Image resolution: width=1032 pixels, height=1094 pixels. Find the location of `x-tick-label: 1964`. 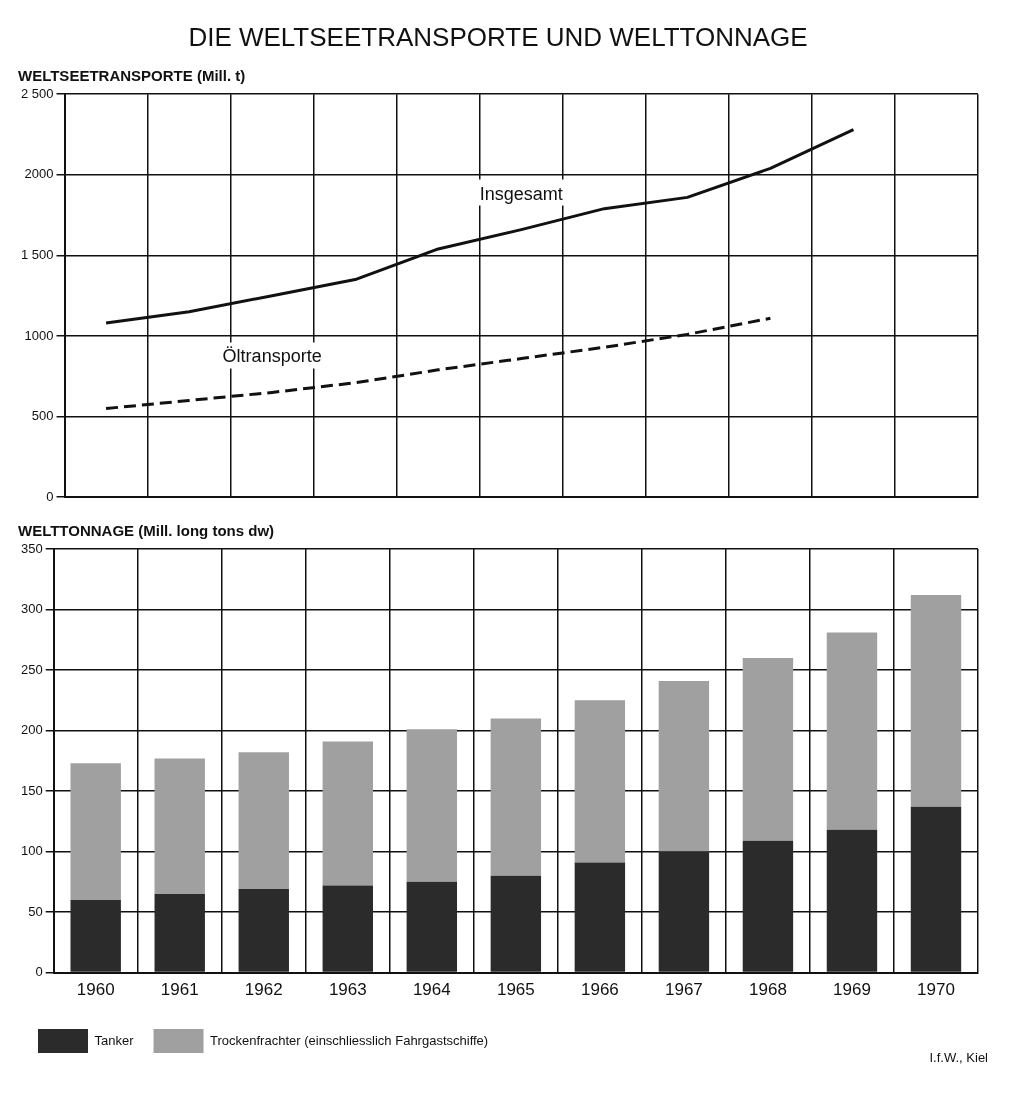

x-tick-label: 1964 is located at coordinates (431, 990).